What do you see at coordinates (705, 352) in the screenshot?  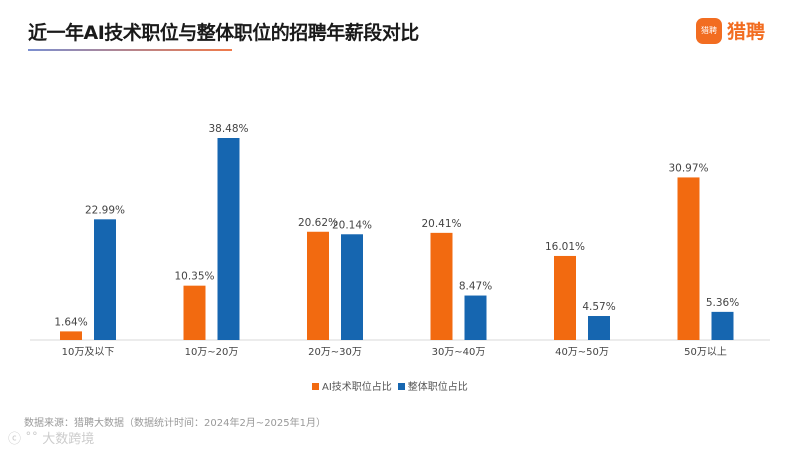 I see `x-tick-label-5: 50万以上` at bounding box center [705, 352].